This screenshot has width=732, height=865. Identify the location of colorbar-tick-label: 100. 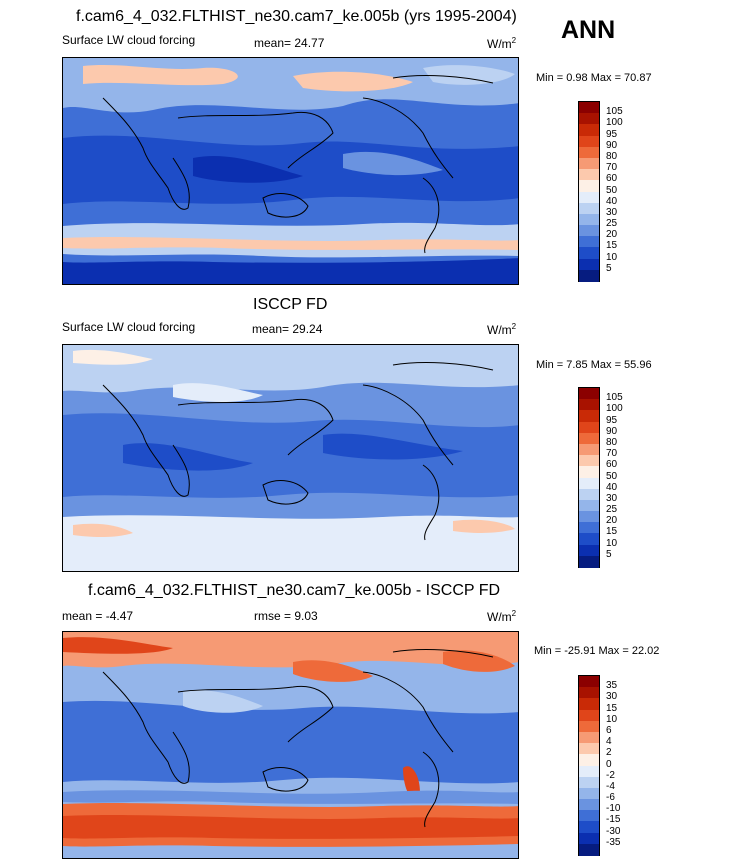
(614, 123).